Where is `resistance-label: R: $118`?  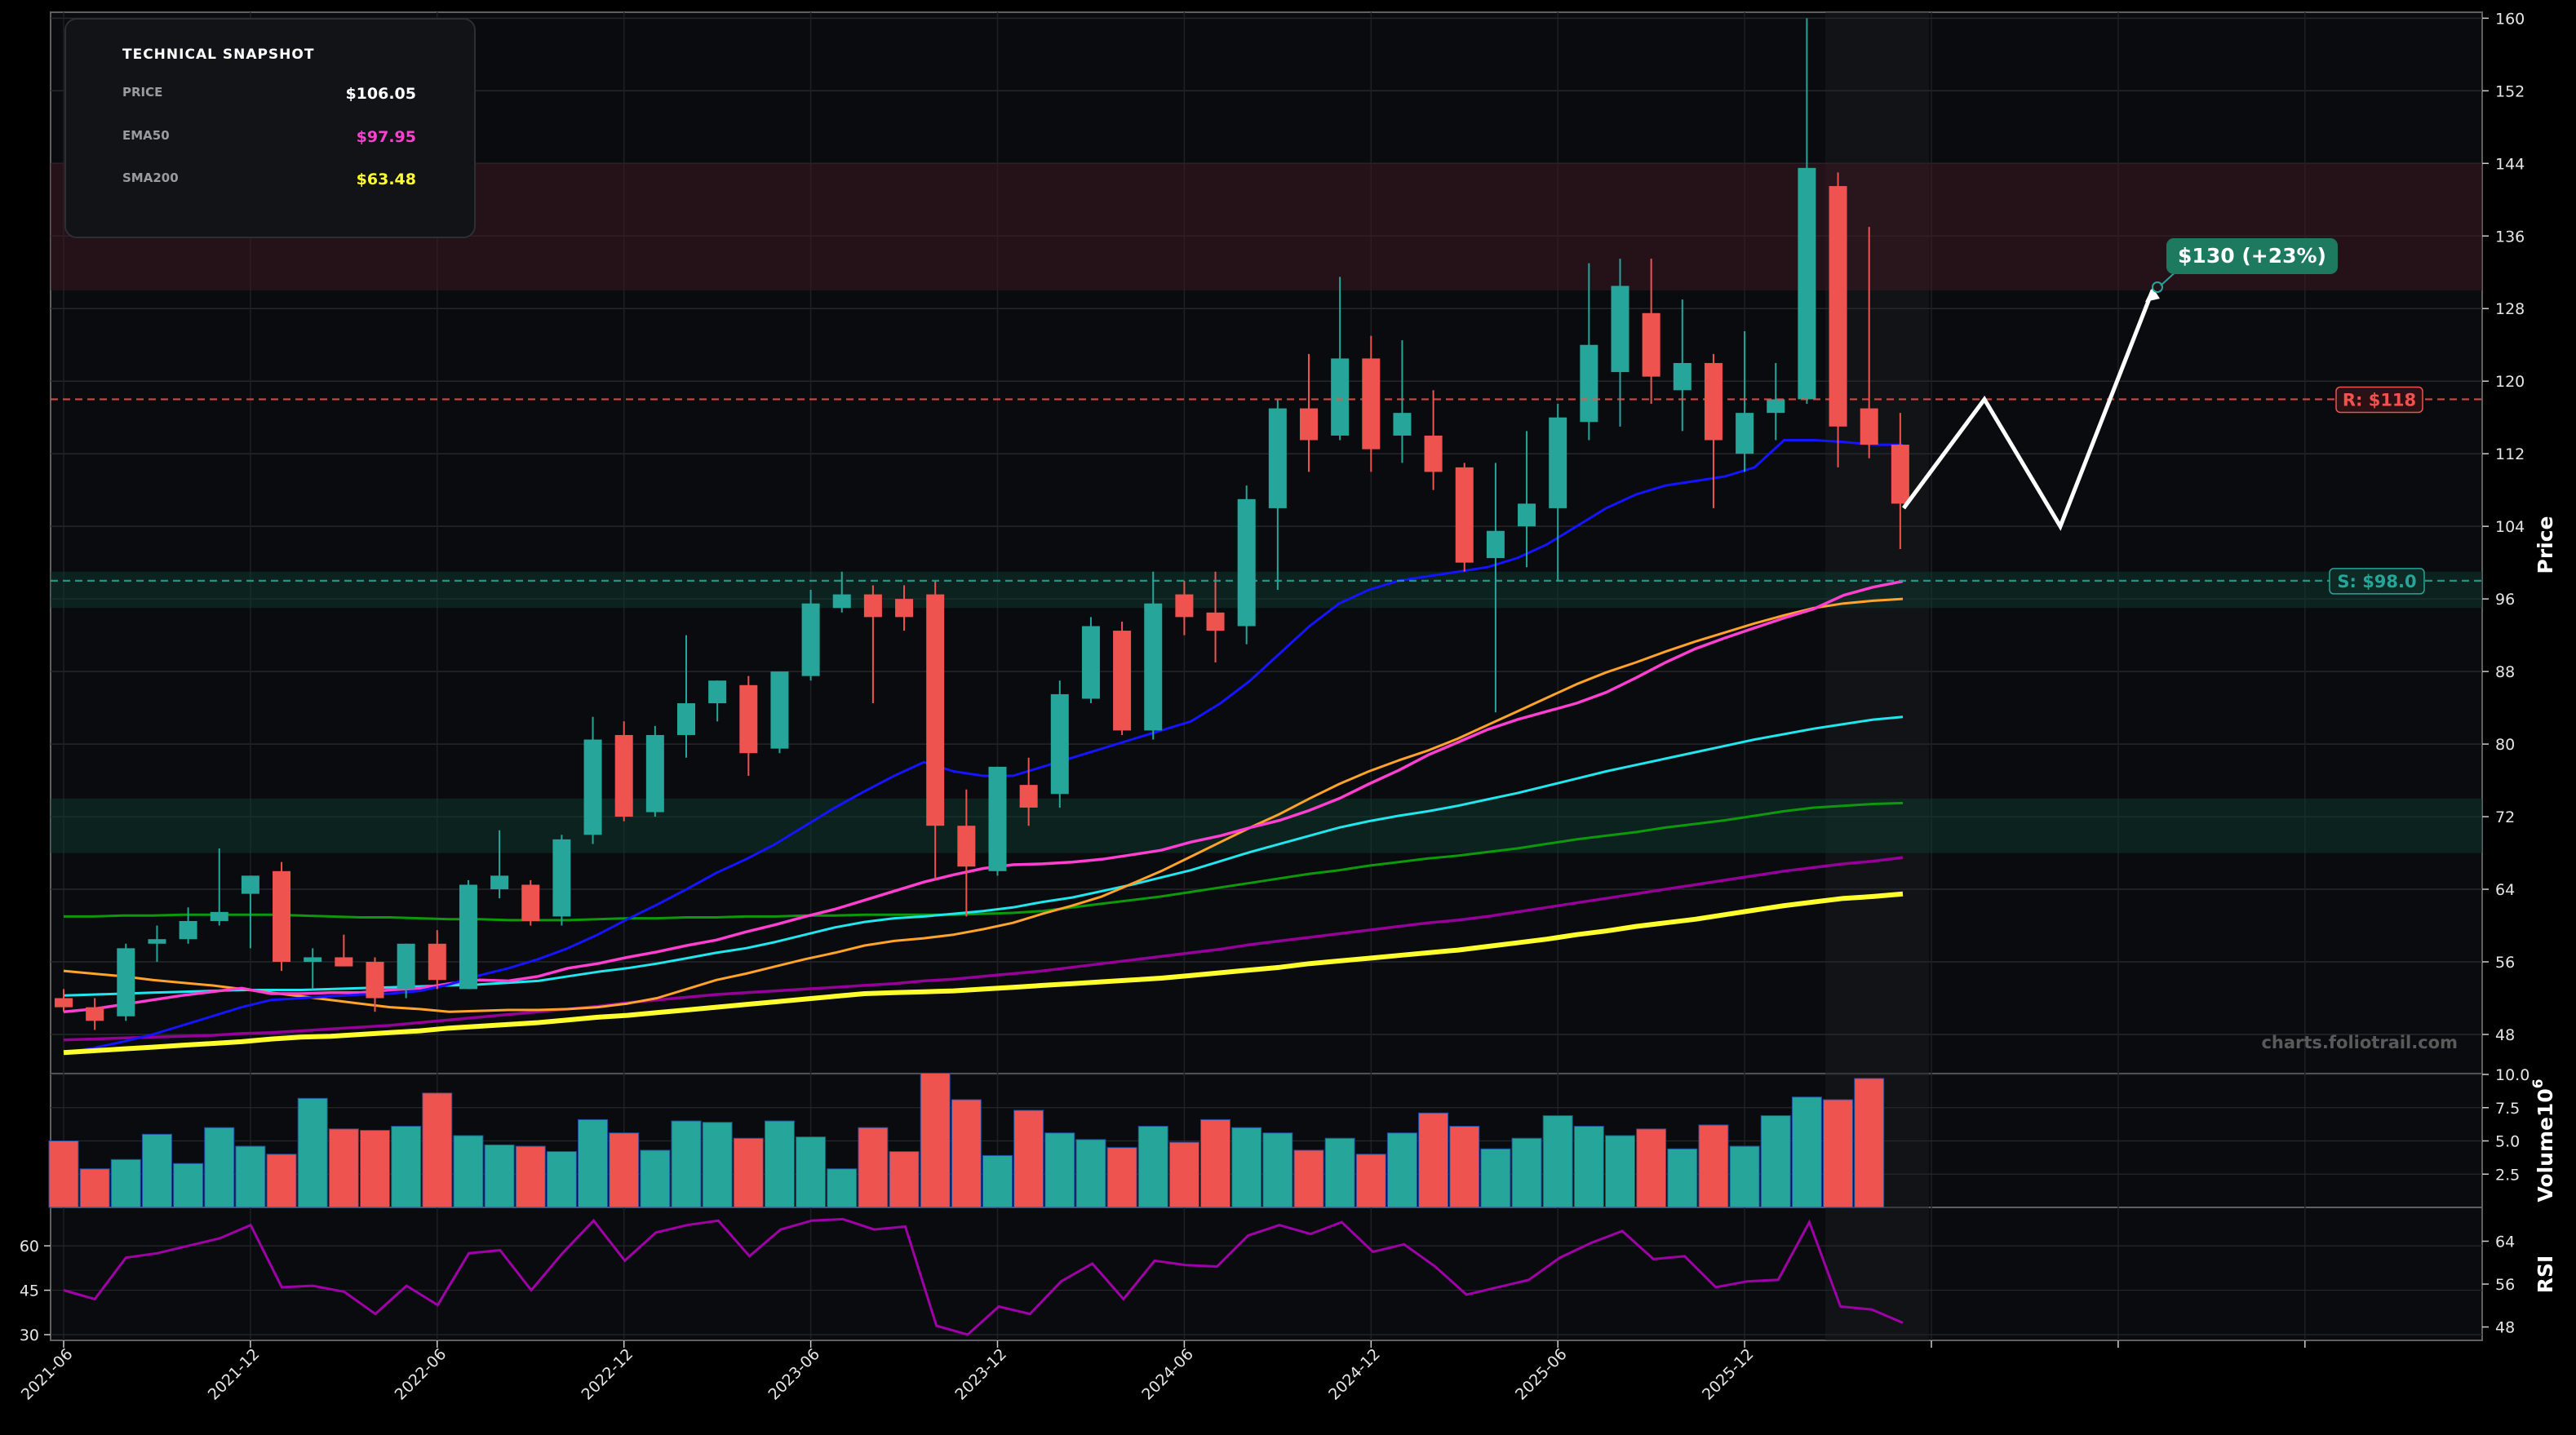
resistance-label: R: $118 is located at coordinates (2379, 400).